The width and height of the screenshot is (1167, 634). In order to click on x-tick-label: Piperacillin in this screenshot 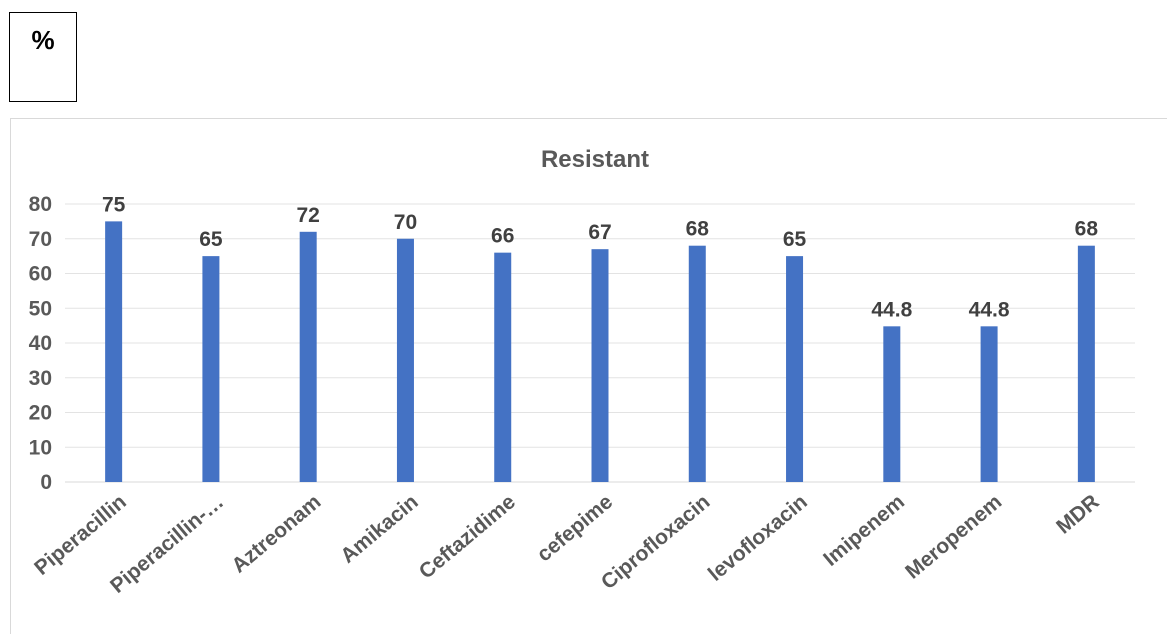, I will do `click(80, 535)`.